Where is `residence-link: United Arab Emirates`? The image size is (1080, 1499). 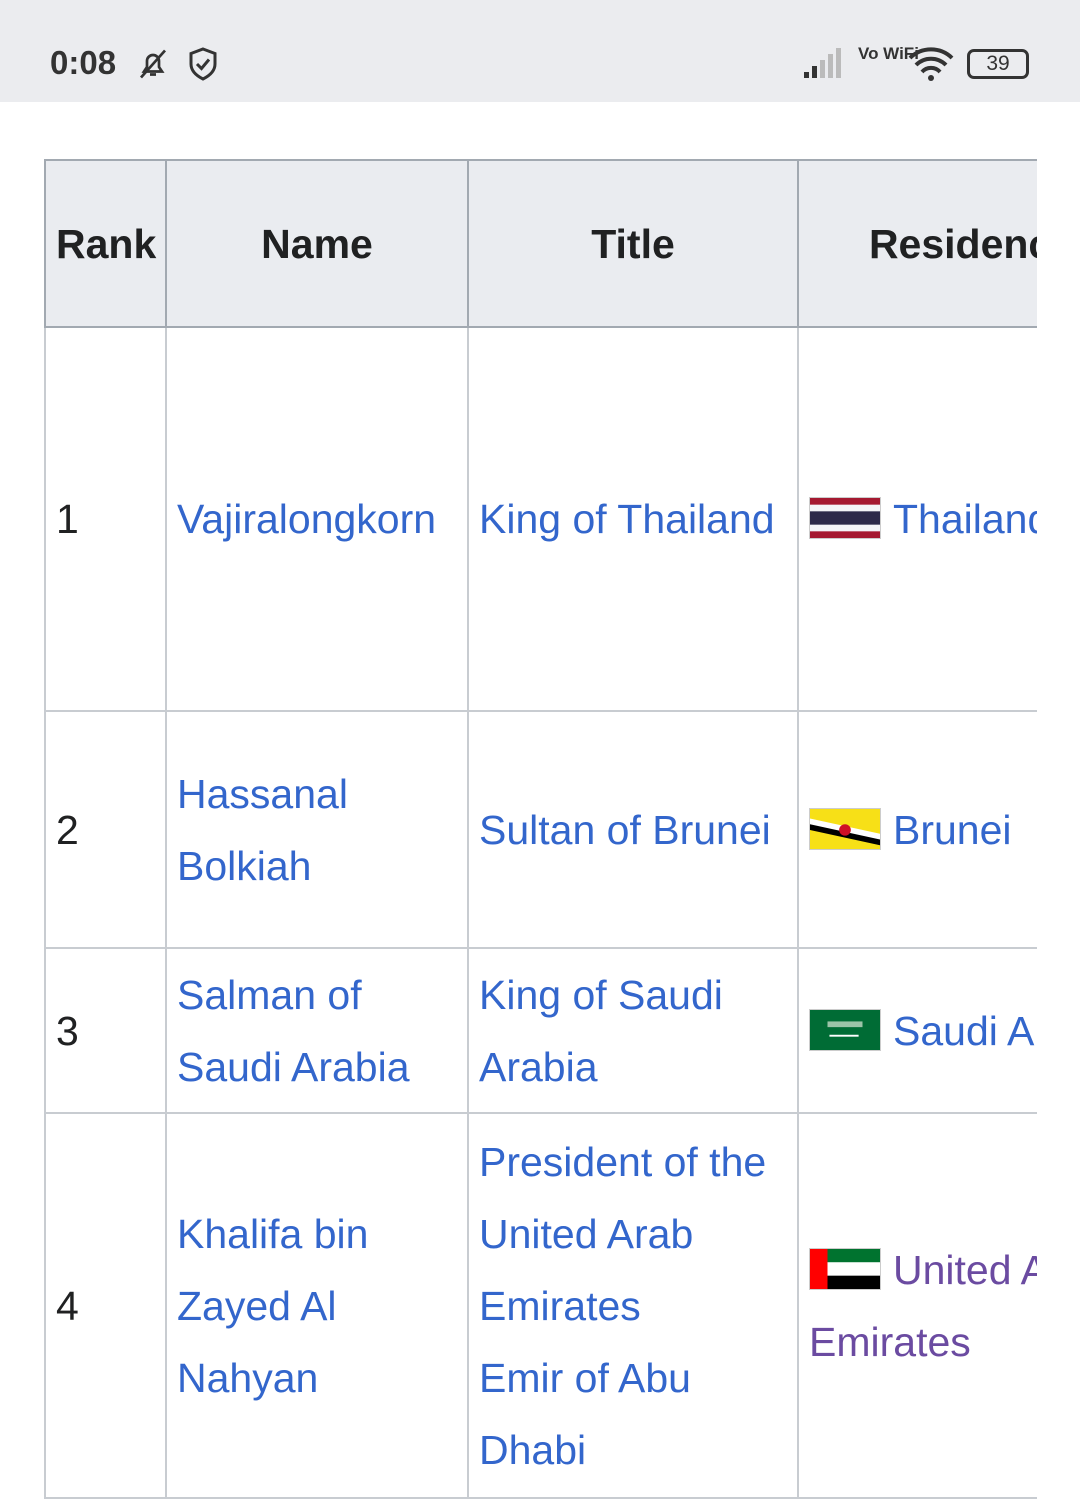 residence-link: United Arab Emirates is located at coordinates (923, 1305).